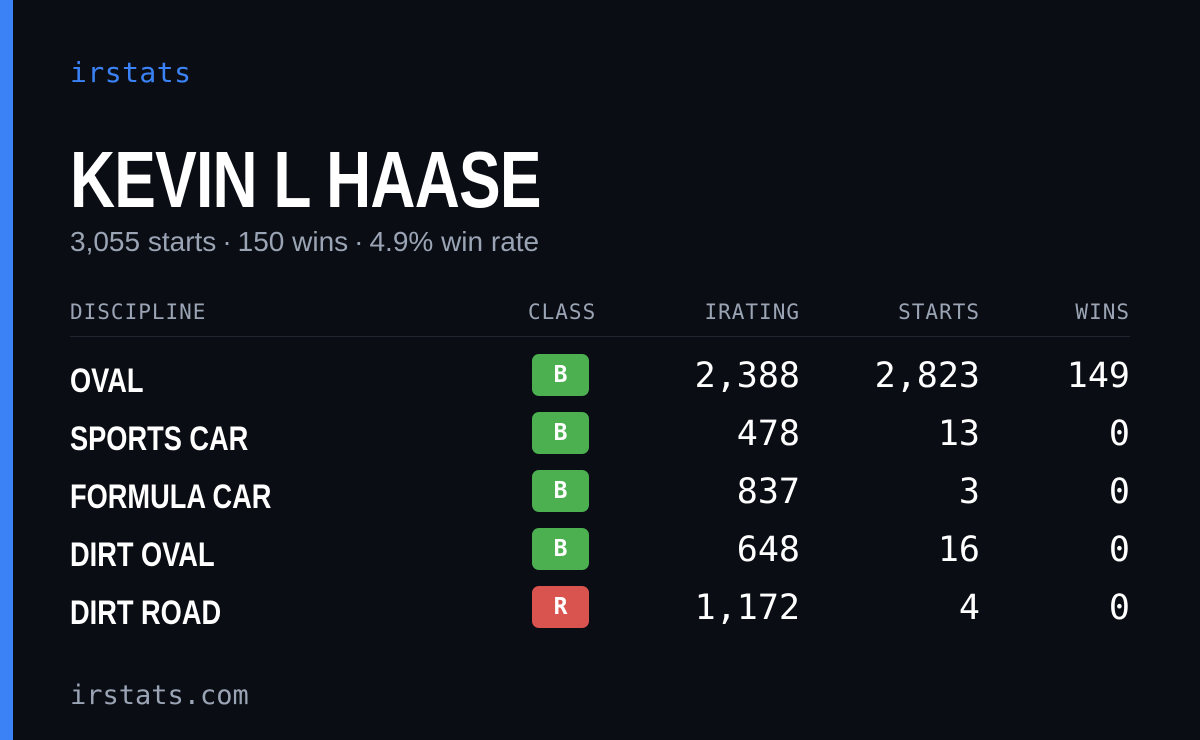 This screenshot has width=1200, height=740. I want to click on accent-bar, so click(6, 370).